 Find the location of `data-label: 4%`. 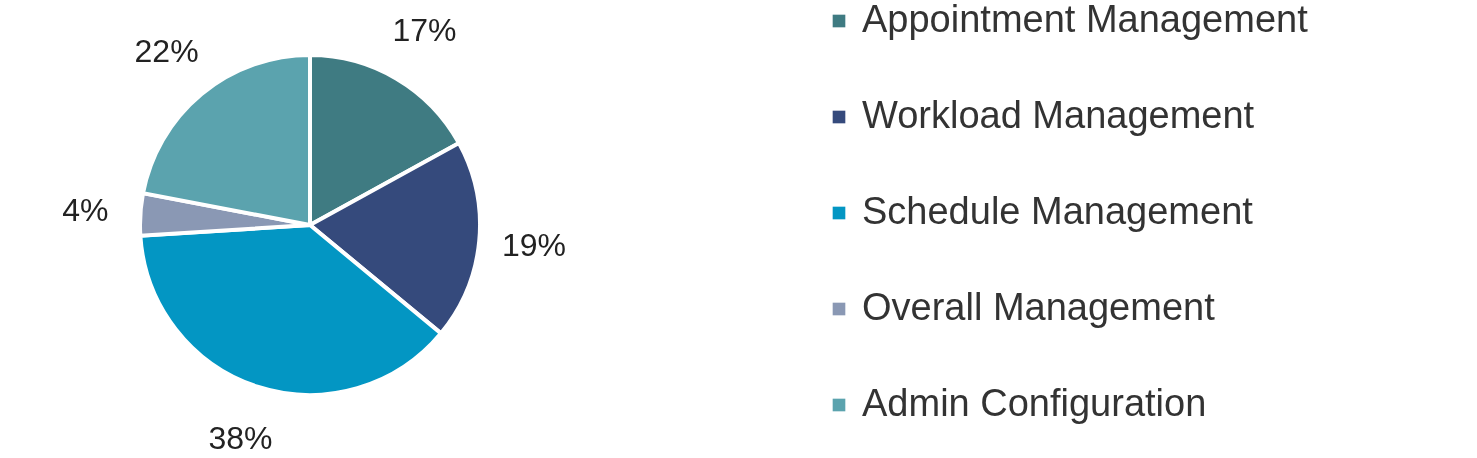

data-label: 4% is located at coordinates (85, 209).